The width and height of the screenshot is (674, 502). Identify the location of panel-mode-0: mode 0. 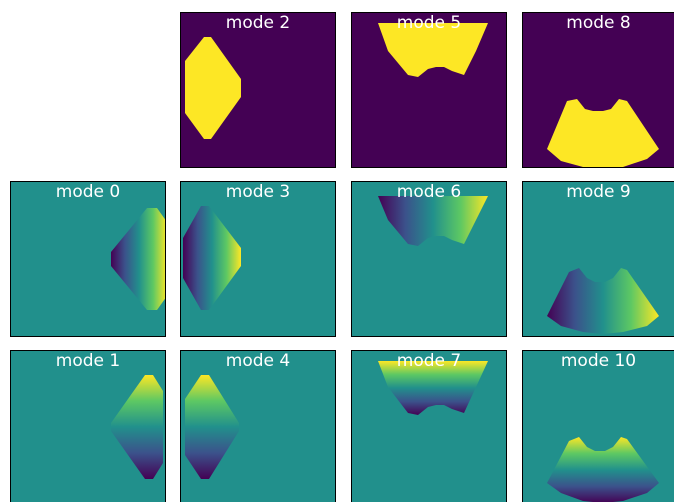
(88, 259).